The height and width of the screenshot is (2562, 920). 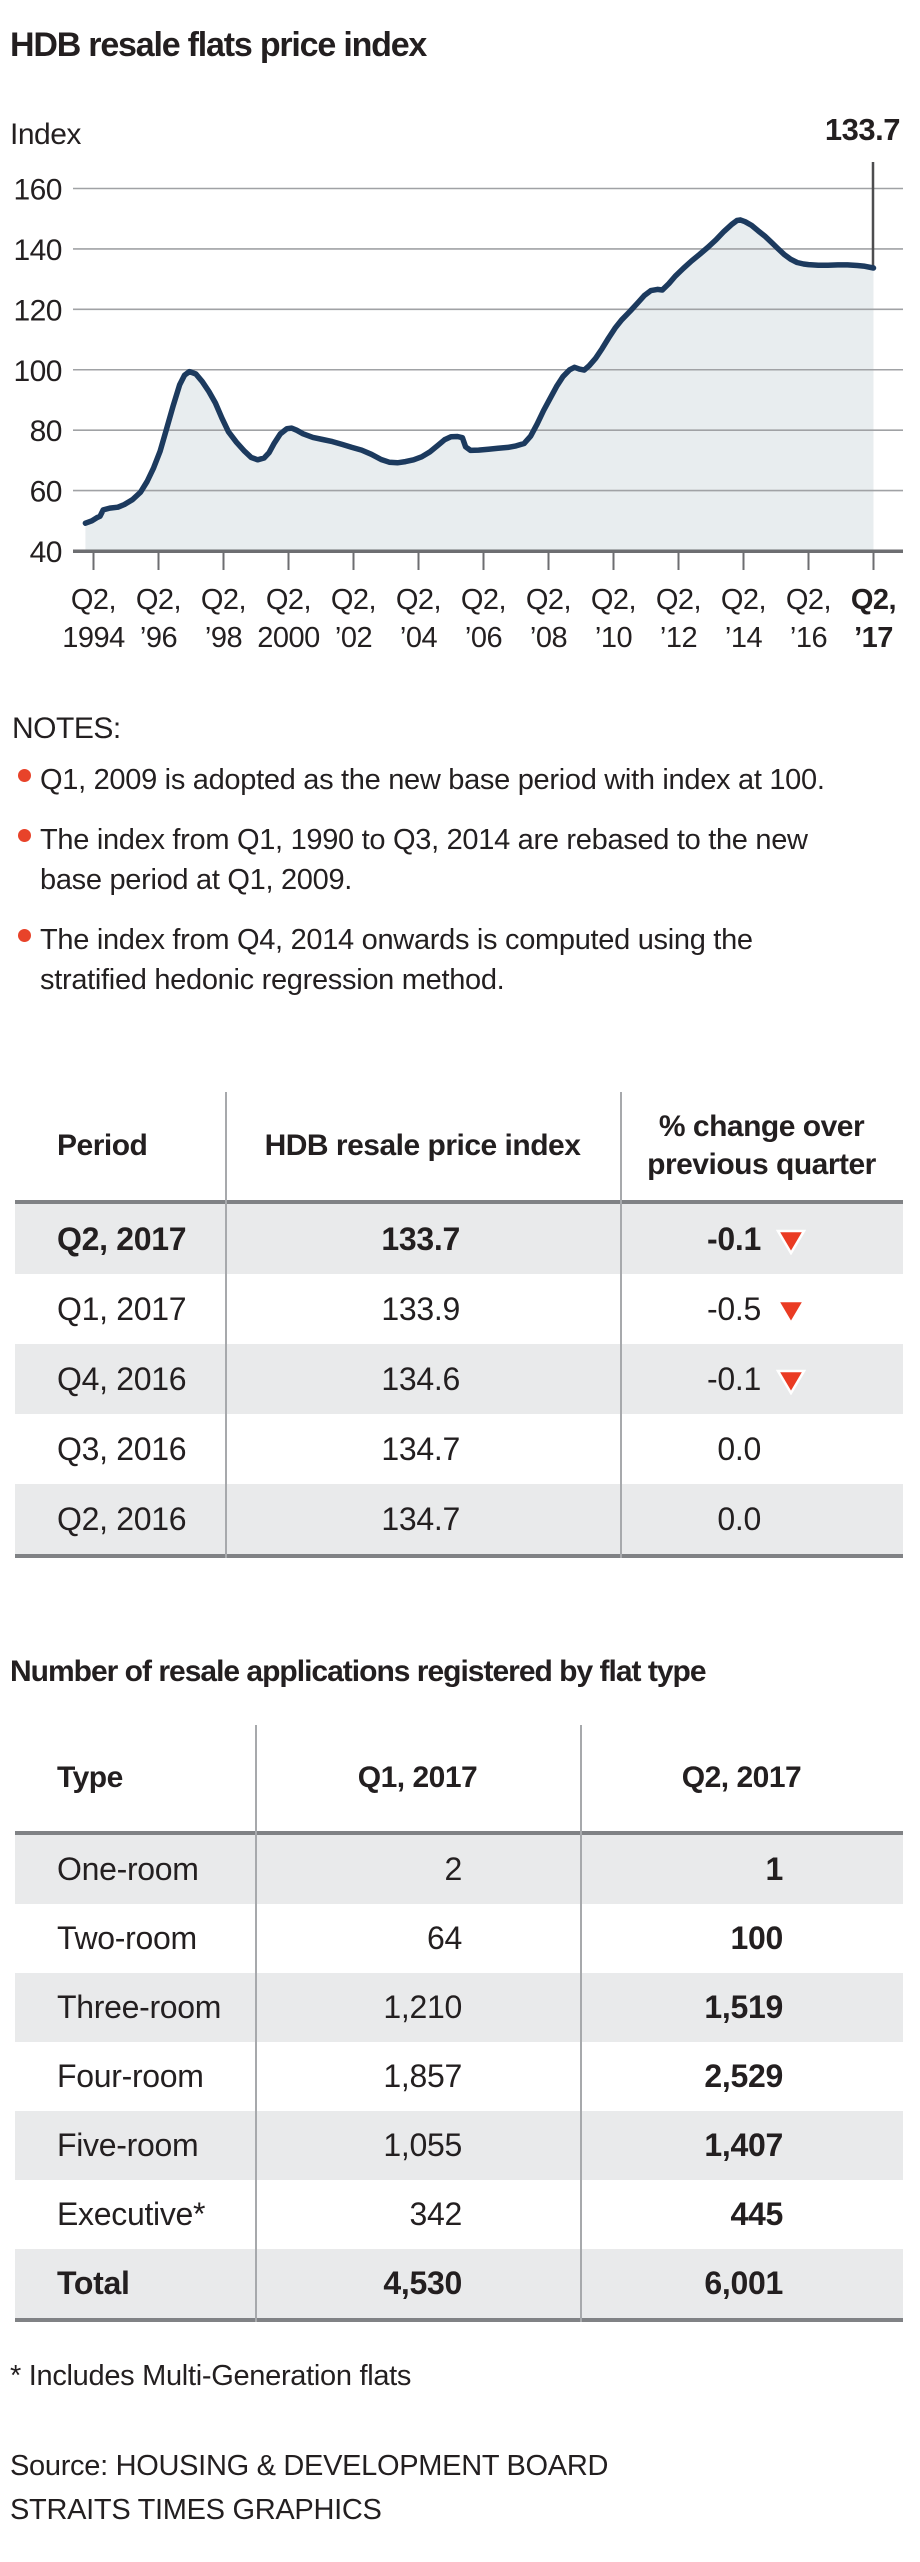 What do you see at coordinates (761, 1519) in the screenshot?
I see `change-cell: 0.0` at bounding box center [761, 1519].